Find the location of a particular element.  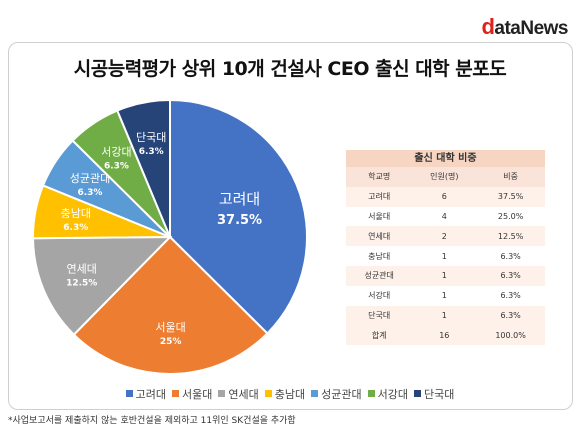

table-row: 성균관대 1 6.3% is located at coordinates (445, 275).